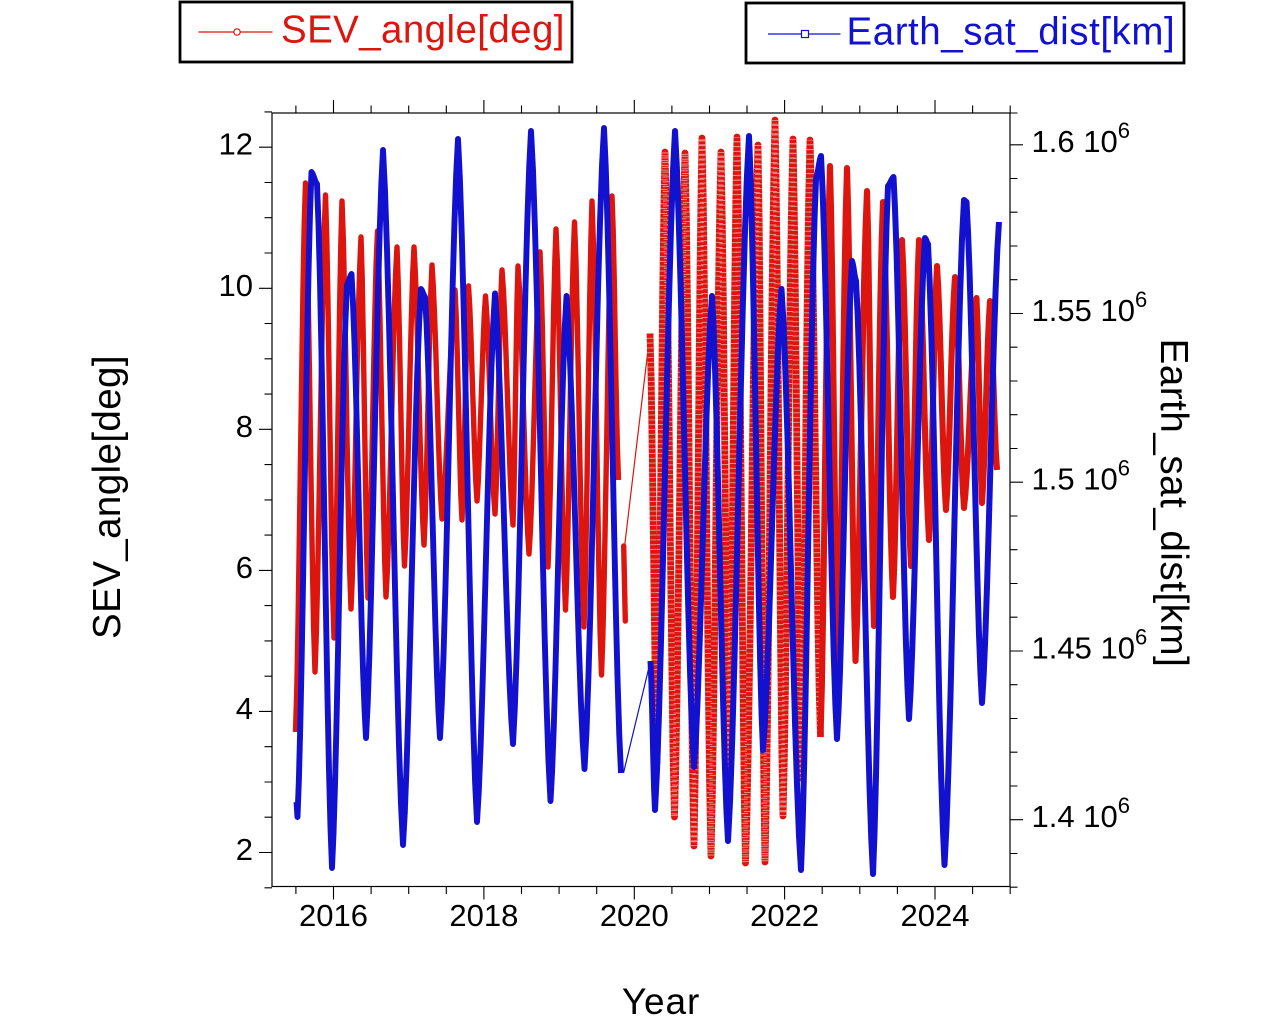 The width and height of the screenshot is (1280, 1022). Describe the element at coordinates (784, 915) in the screenshot. I see `svg-text: 2022` at that location.